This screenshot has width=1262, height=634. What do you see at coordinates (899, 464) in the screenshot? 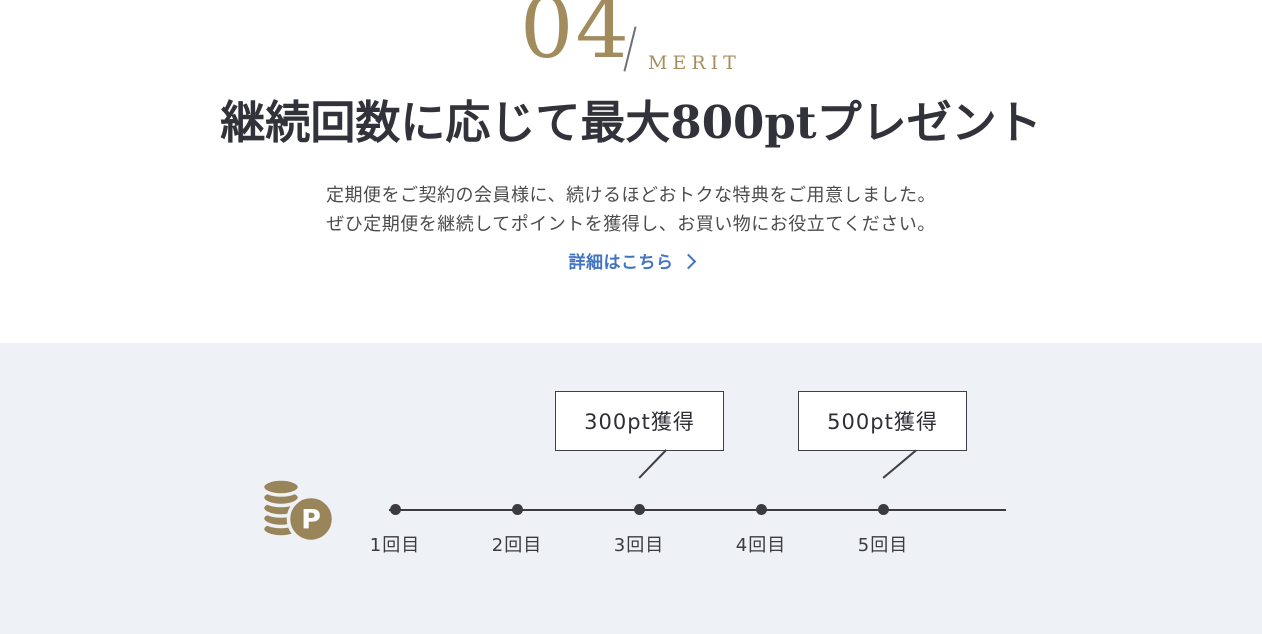
I see `point-badge-500-tail` at bounding box center [899, 464].